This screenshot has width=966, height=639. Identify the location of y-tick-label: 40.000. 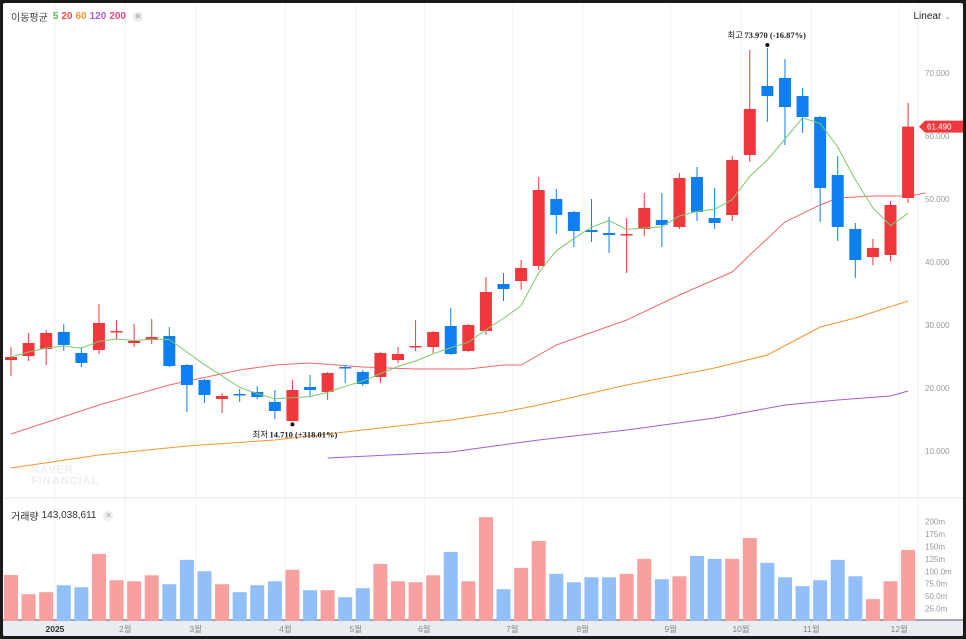
(937, 262).